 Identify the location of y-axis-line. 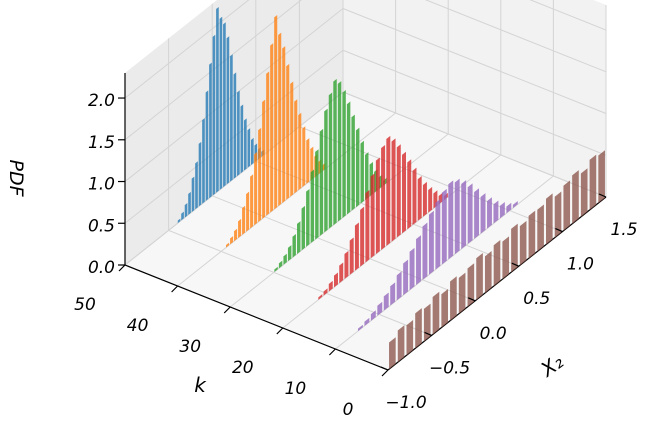
(256, 317).